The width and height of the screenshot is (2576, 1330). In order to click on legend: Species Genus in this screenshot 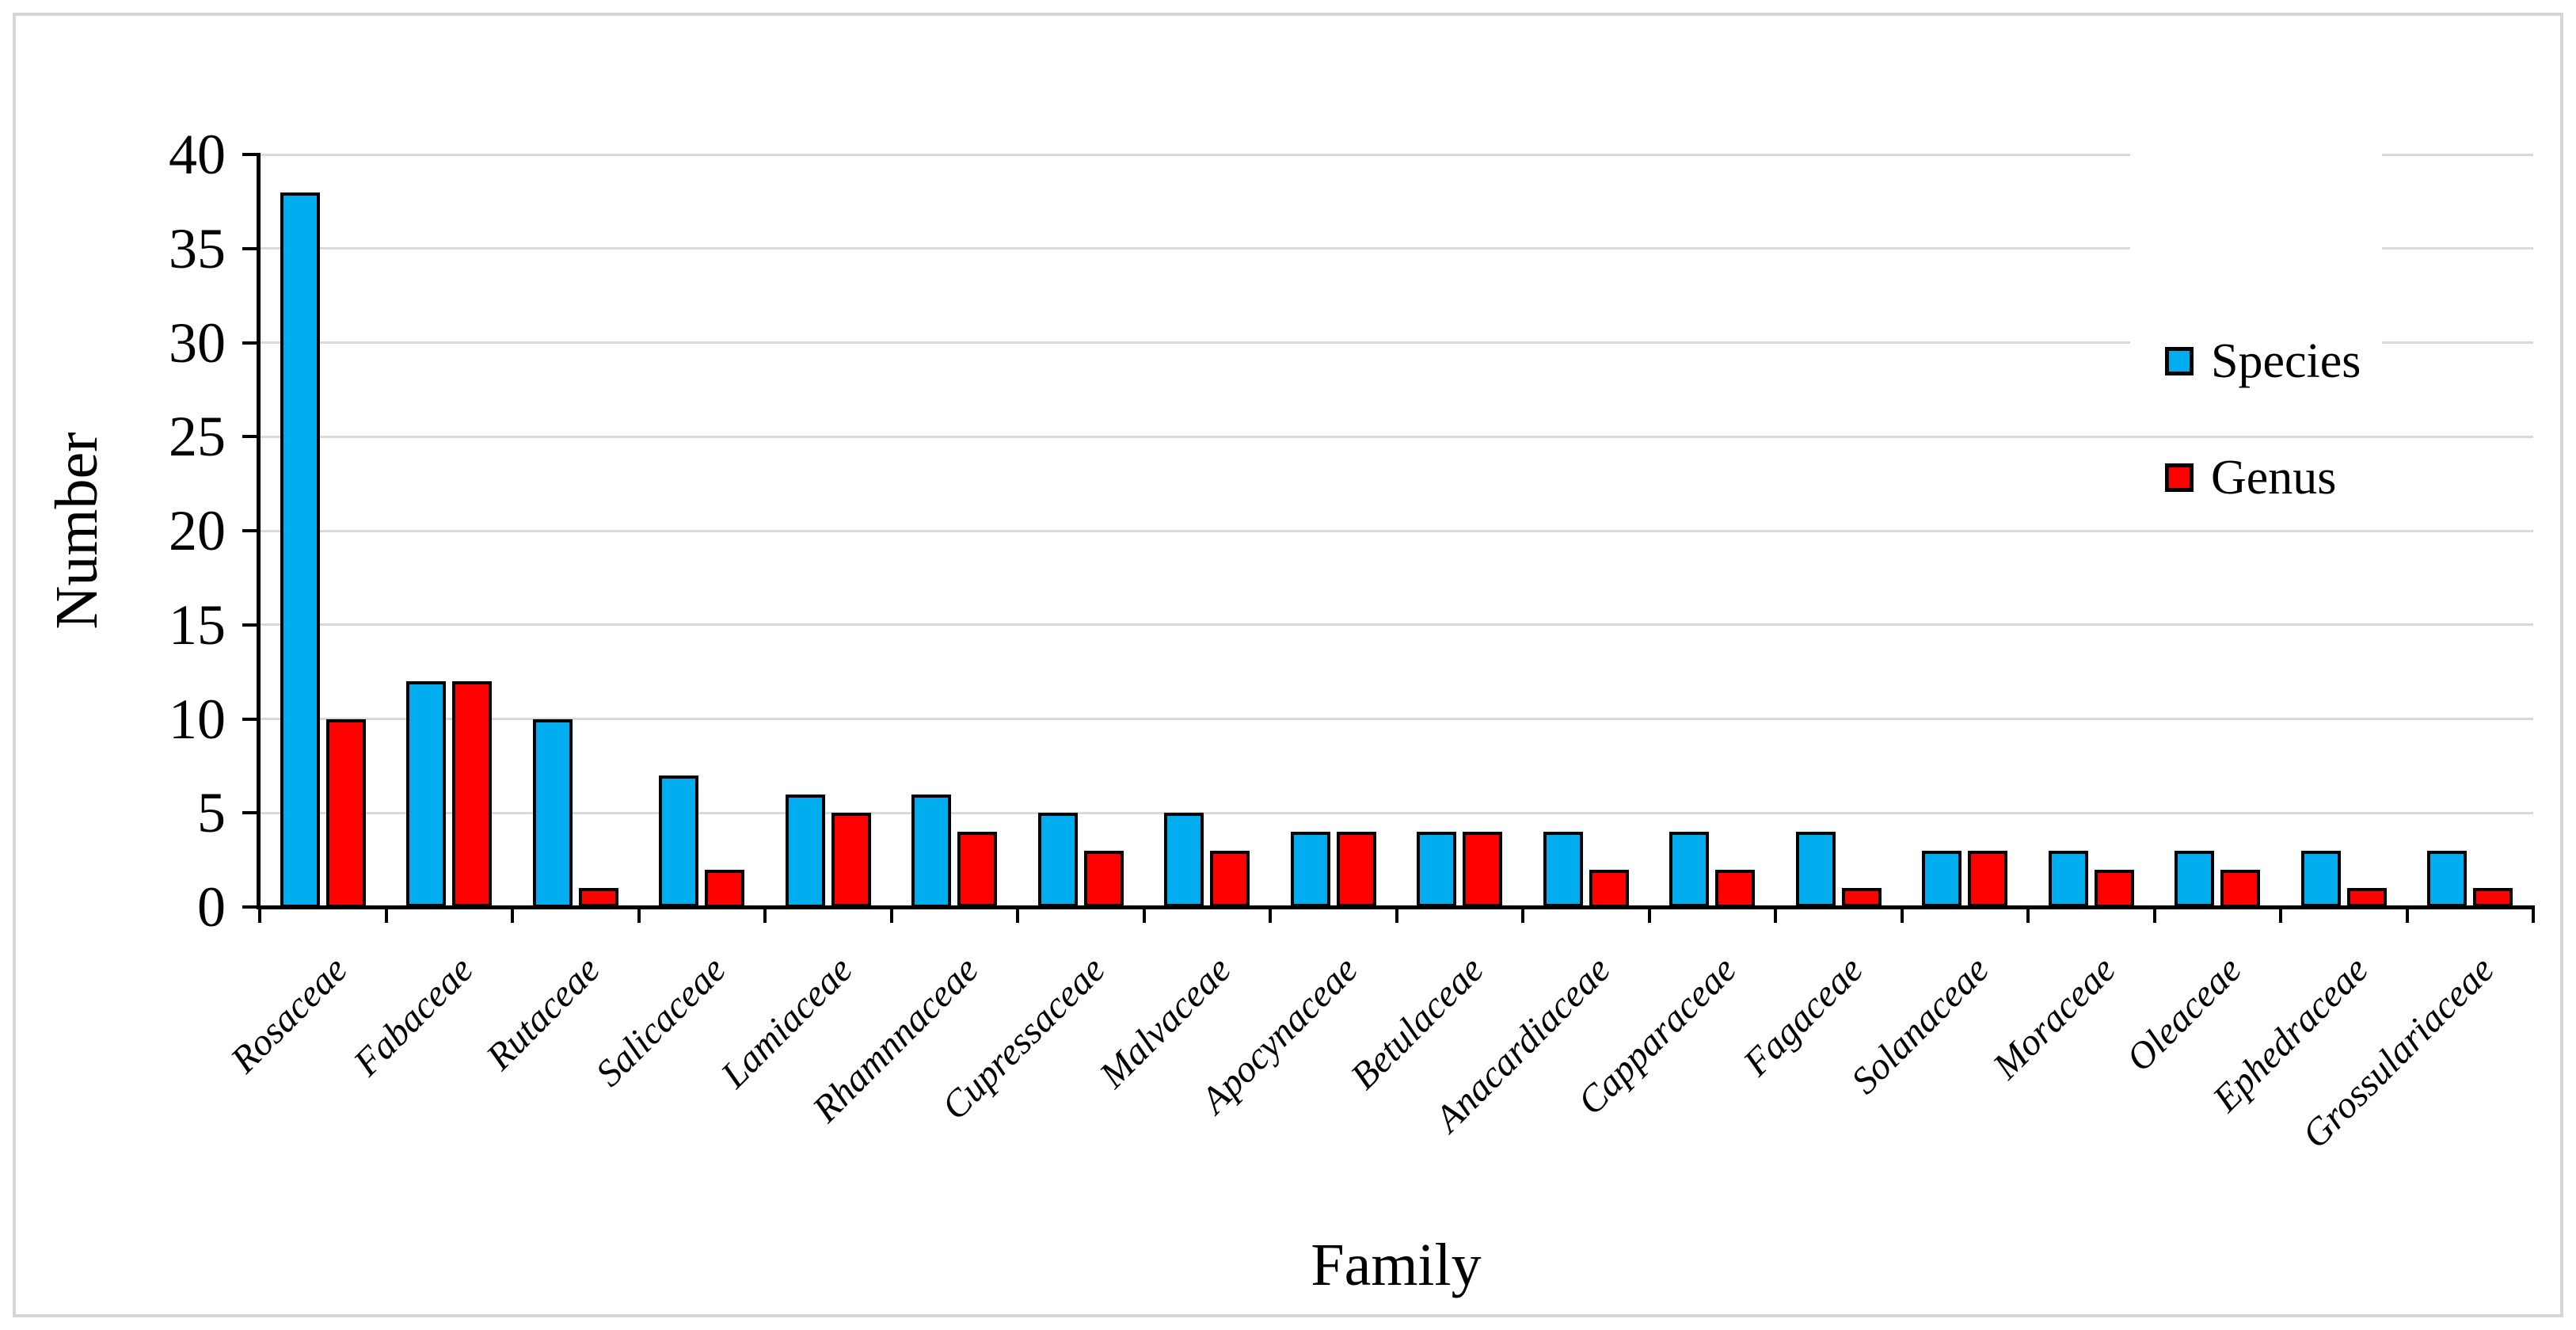, I will do `click(2256, 325)`.